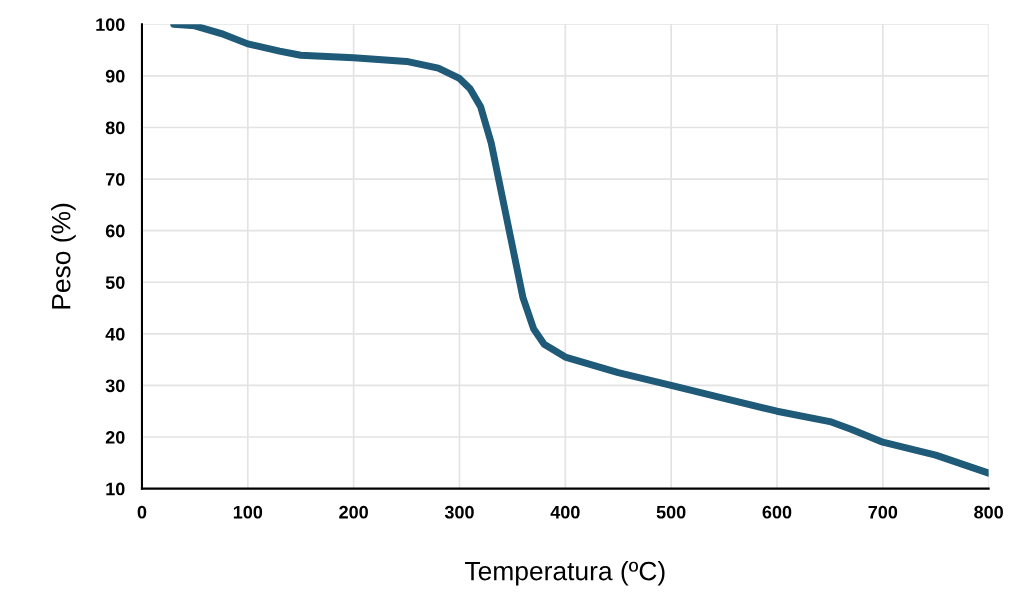 This screenshot has width=1014, height=607. Describe the element at coordinates (63, 256) in the screenshot. I see `y-axis-title: Peso (%)` at that location.